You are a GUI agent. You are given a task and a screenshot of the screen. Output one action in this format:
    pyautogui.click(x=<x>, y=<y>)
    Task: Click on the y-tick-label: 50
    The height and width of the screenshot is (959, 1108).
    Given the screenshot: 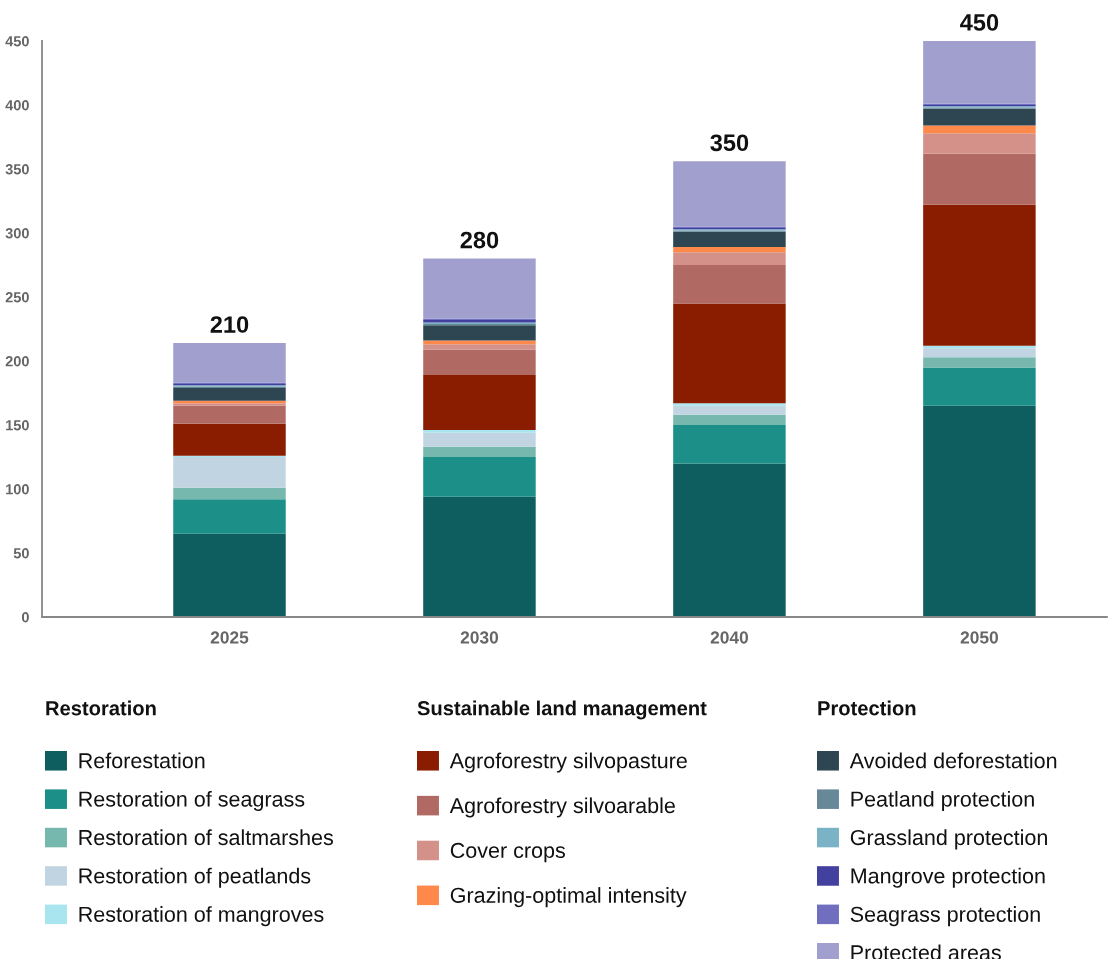 What is the action you would take?
    pyautogui.click(x=21, y=553)
    